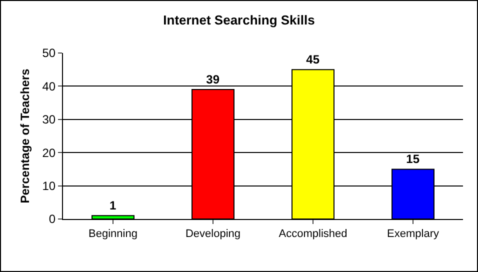 The image size is (478, 272). Describe the element at coordinates (313, 59) in the screenshot. I see `data-label: 45` at that location.